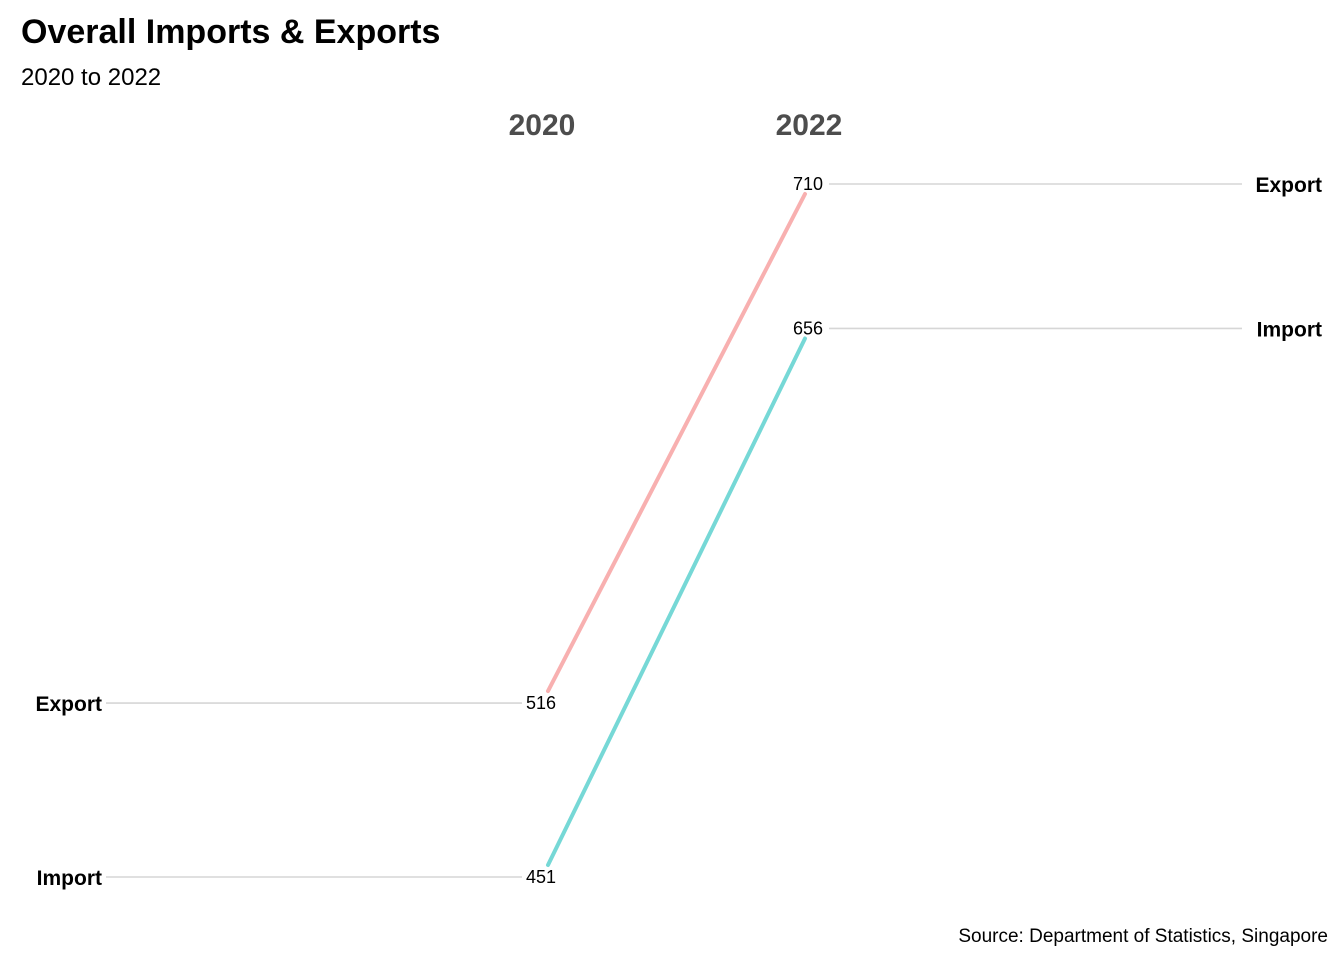 The height and width of the screenshot is (960, 1344). I want to click on import-slope-line, so click(676, 601).